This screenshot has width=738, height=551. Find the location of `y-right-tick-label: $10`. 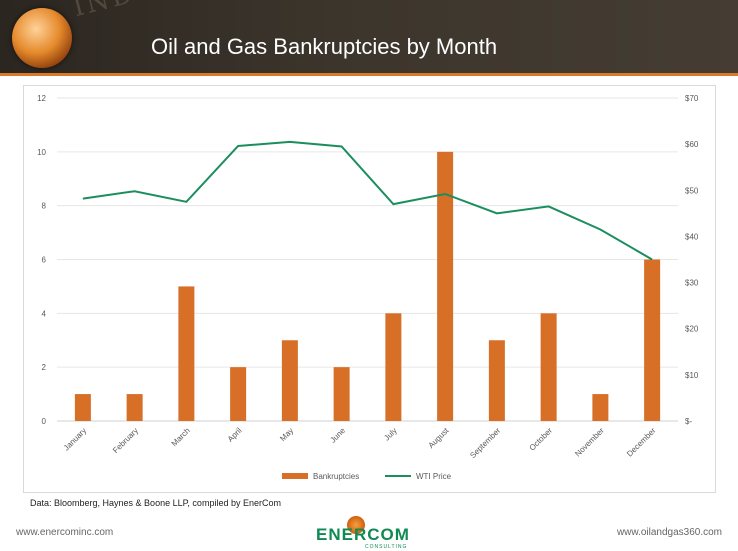

y-right-tick-label: $10 is located at coordinates (692, 375).